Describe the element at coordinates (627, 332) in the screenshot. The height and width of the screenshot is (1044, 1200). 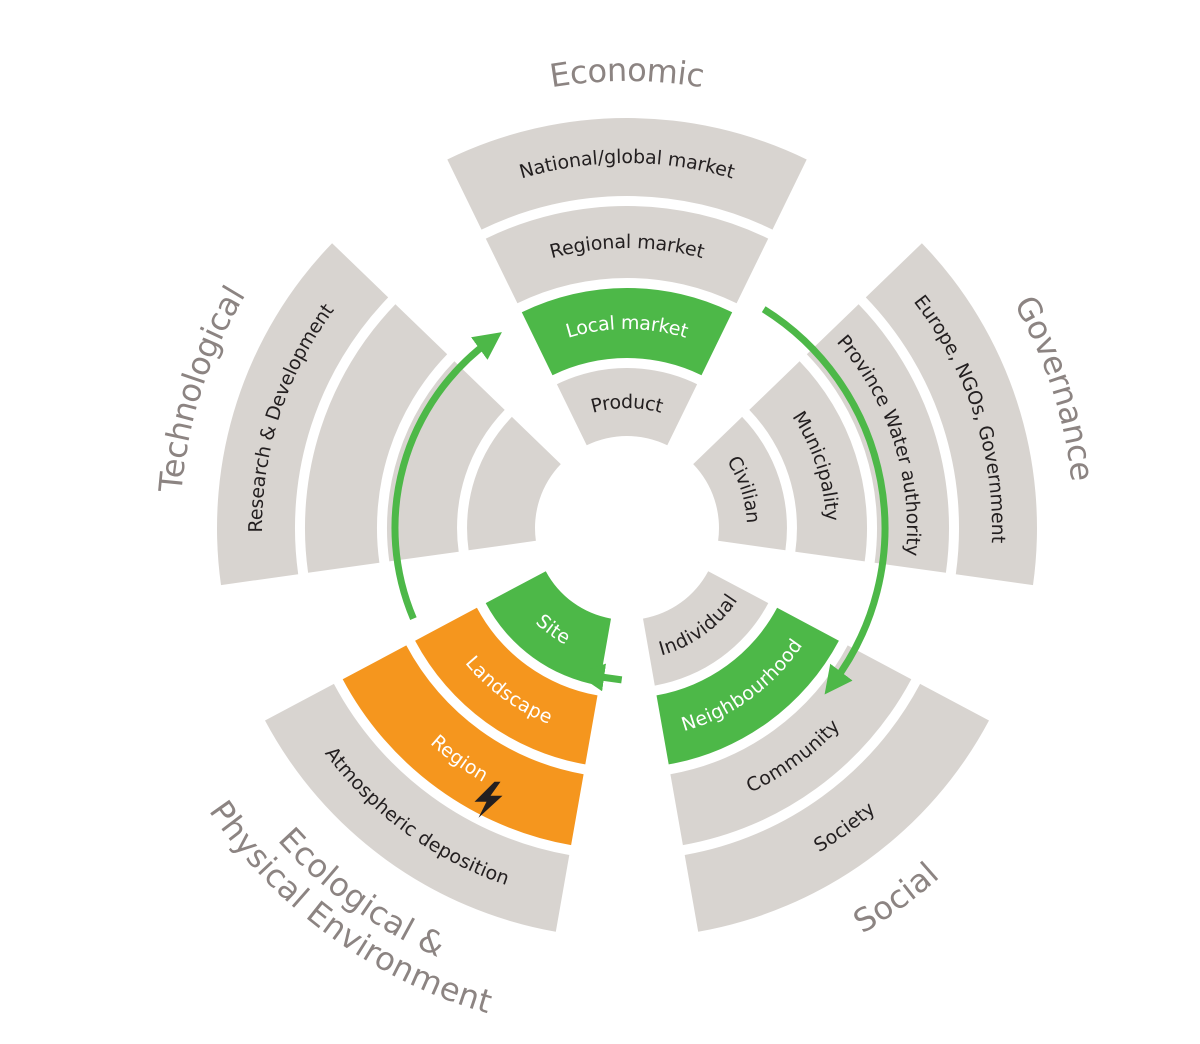
I see `segment-local-market` at that location.